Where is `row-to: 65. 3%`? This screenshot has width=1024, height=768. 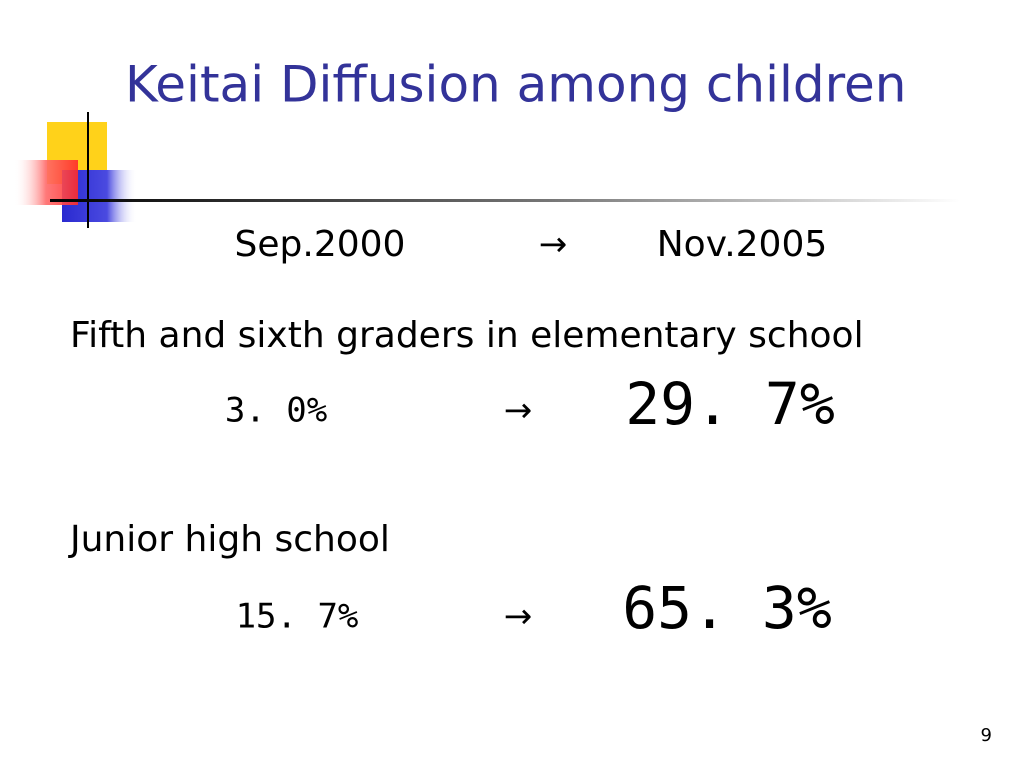
row-to: 65. 3% is located at coordinates (727, 608).